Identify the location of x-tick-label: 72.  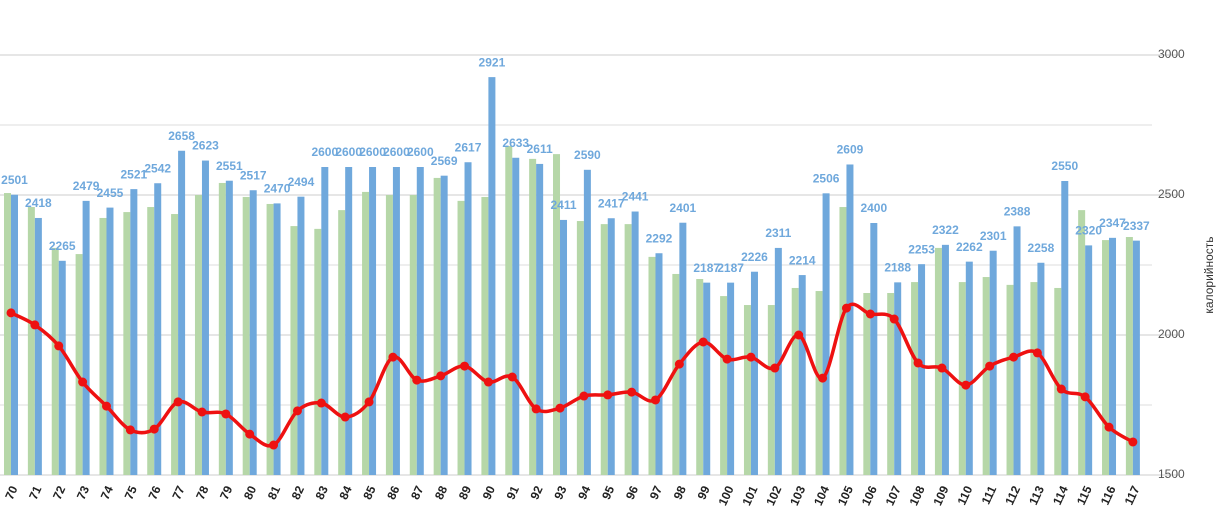
(59, 492).